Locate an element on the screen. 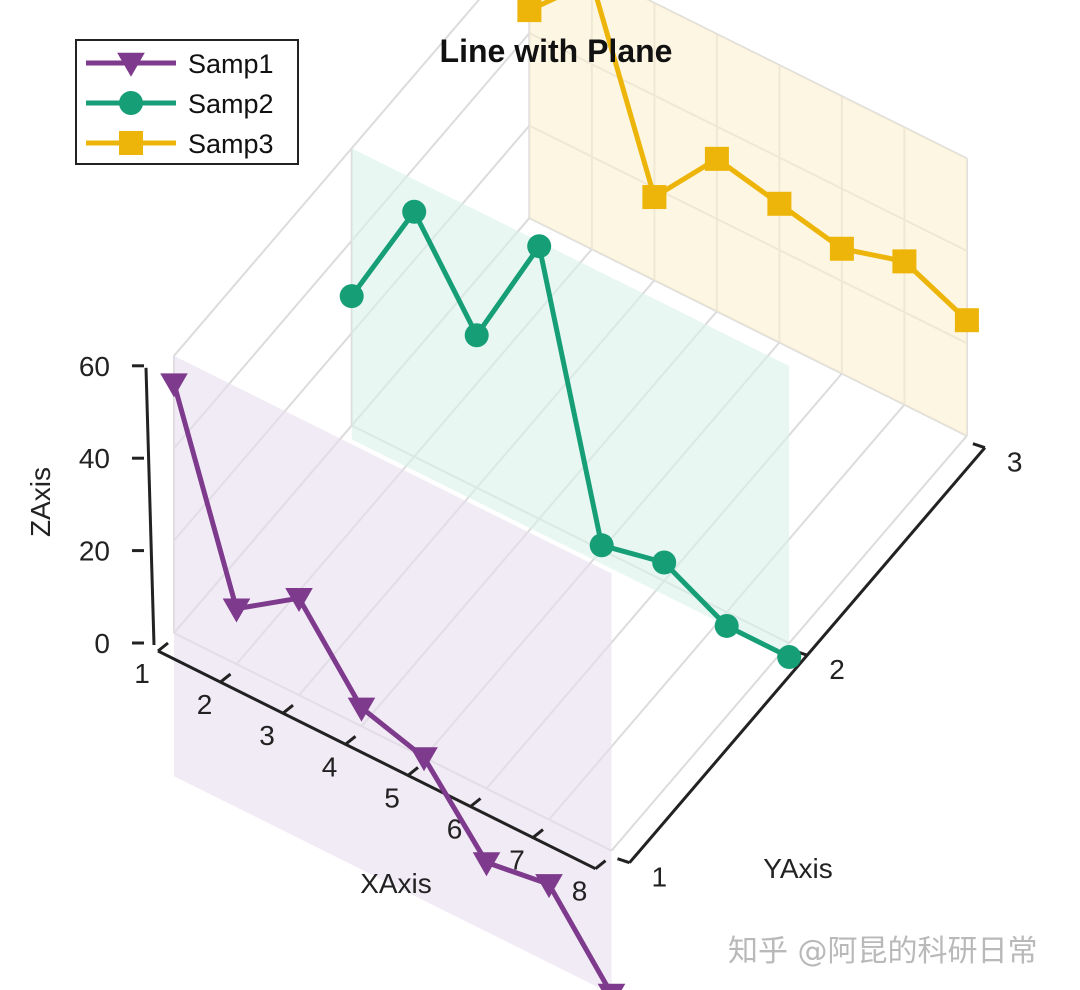 This screenshot has width=1080, height=990. x-tick-label: 2 is located at coordinates (205, 704).